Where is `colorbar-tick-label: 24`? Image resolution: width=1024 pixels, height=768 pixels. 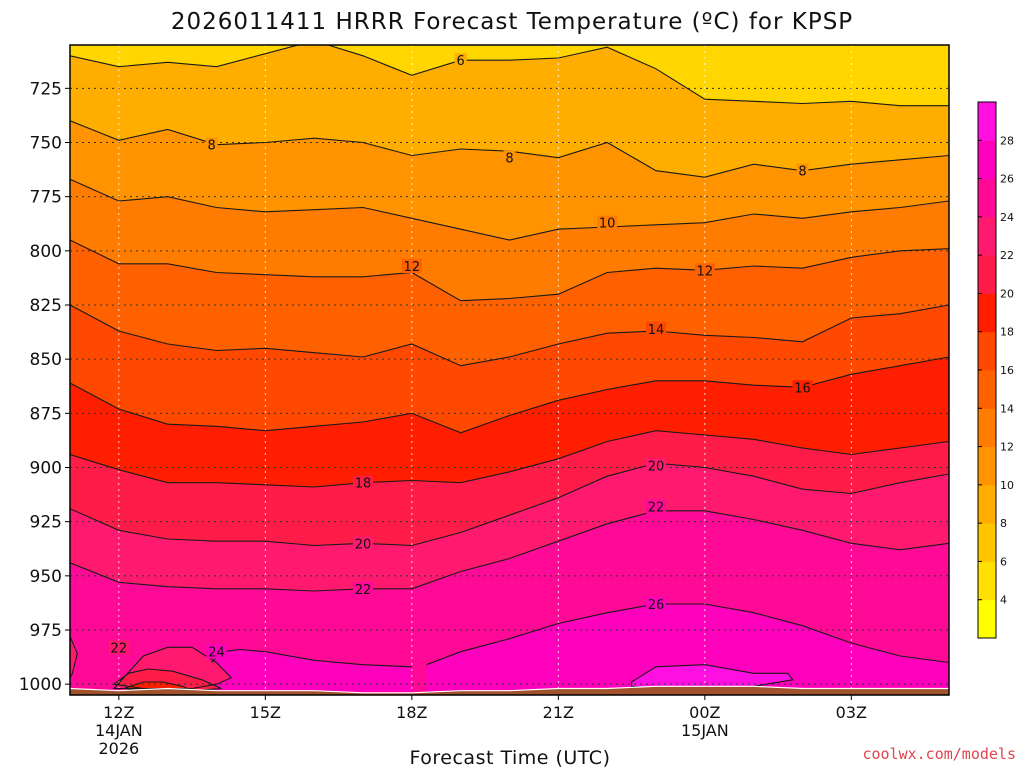 colorbar-tick-label: 24 is located at coordinates (1007, 217).